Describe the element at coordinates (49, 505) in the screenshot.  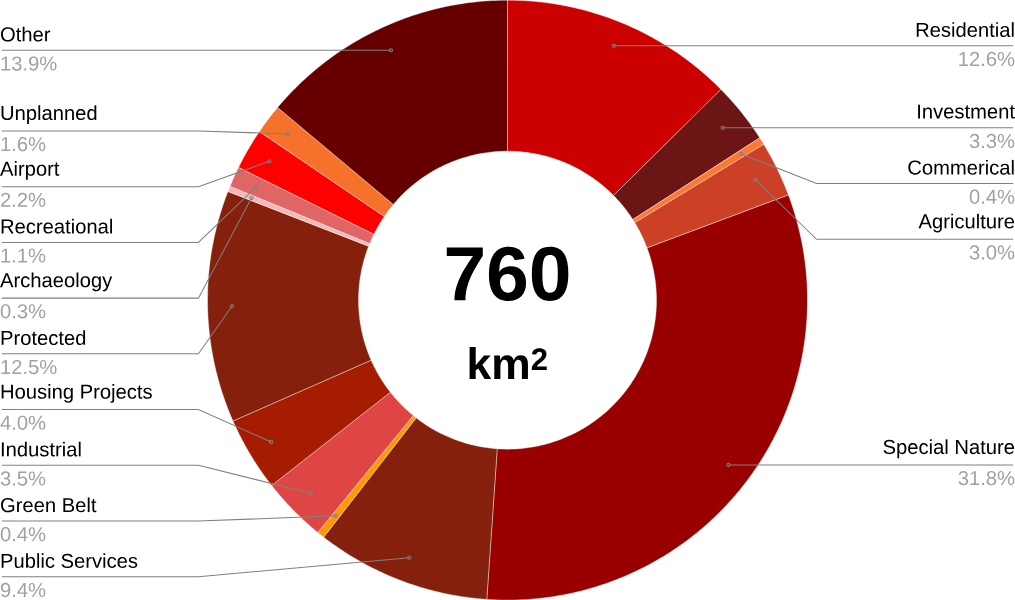
I see `slice-label: Green Belt` at that location.